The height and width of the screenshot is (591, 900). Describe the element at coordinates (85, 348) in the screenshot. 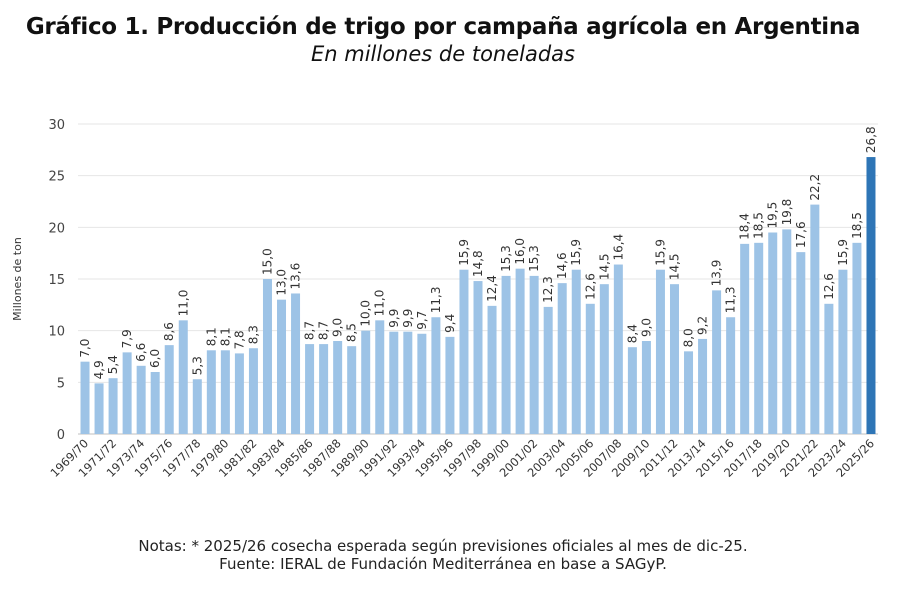

I see `data-label: 7,0` at that location.